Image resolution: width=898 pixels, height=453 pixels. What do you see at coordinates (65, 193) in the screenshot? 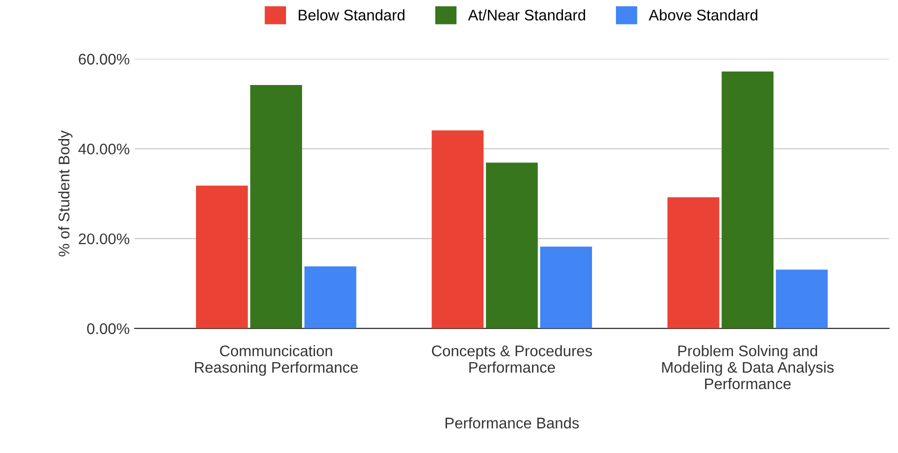
I see `y-axis-title: % of Student Body` at bounding box center [65, 193].